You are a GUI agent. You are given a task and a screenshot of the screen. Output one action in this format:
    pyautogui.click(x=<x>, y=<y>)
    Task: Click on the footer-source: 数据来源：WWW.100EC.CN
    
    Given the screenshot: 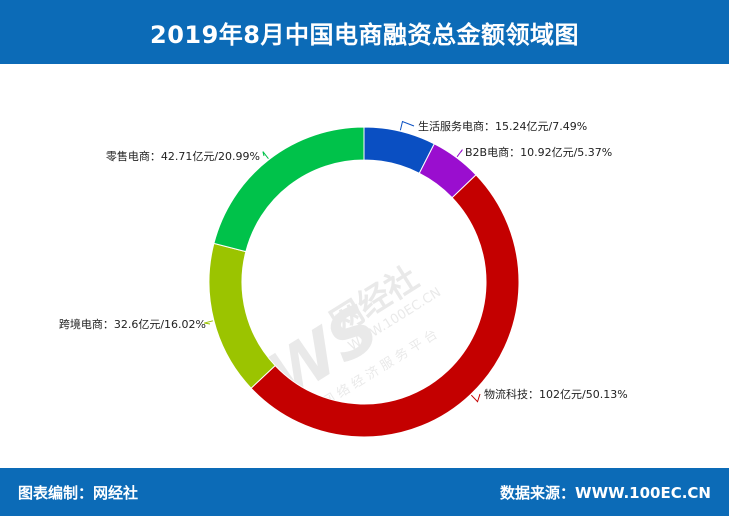 What is the action you would take?
    pyautogui.click(x=605, y=493)
    